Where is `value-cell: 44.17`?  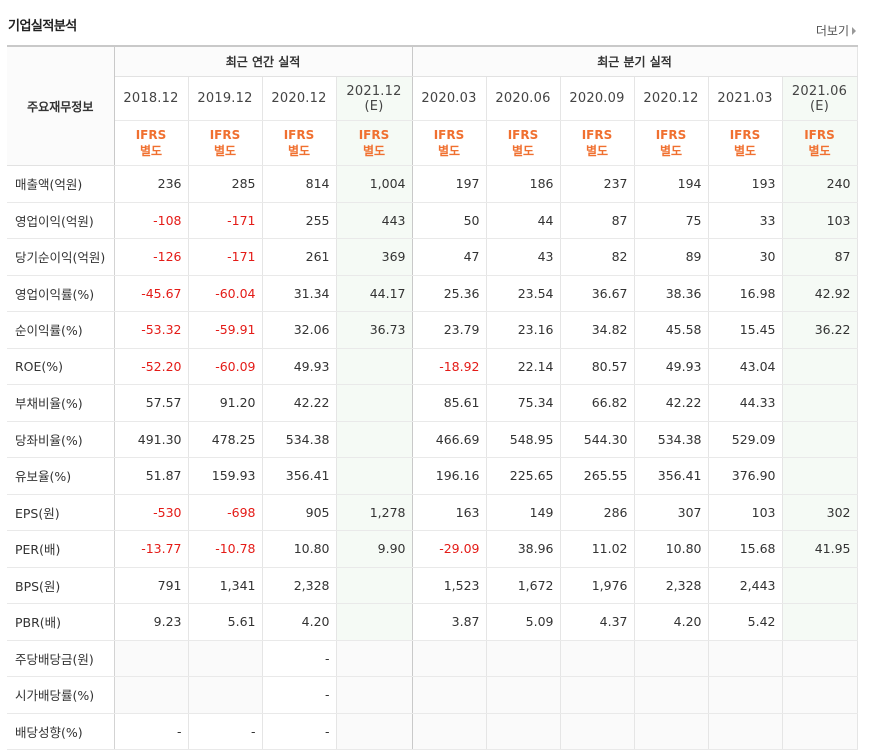
value-cell: 44.17 is located at coordinates (374, 293).